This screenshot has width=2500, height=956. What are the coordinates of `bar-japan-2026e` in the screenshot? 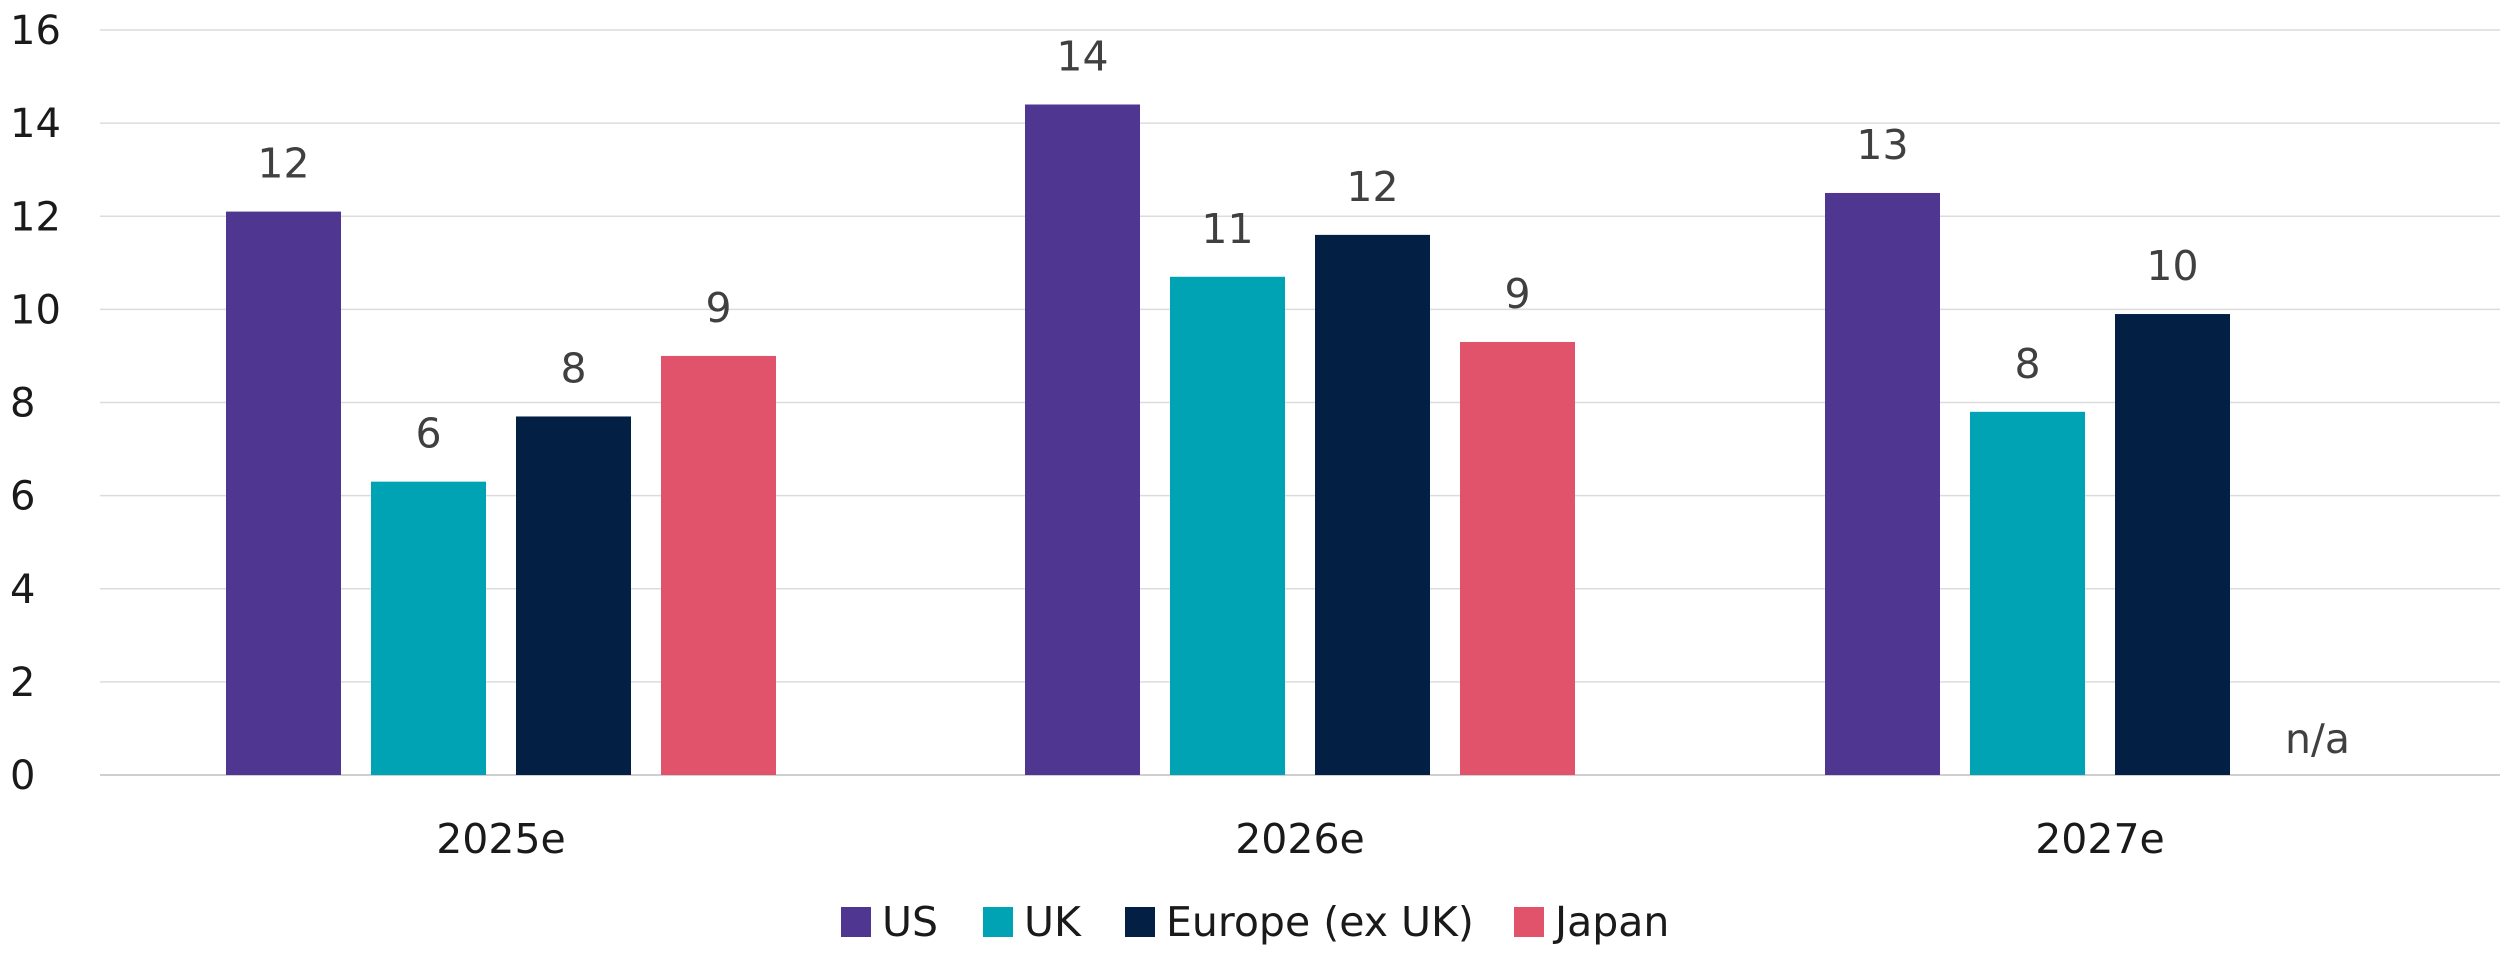 It's located at (1517, 558).